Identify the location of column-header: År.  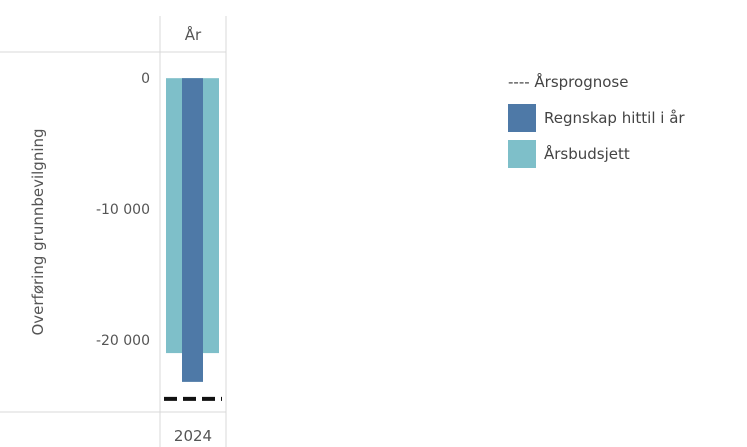
(193, 34).